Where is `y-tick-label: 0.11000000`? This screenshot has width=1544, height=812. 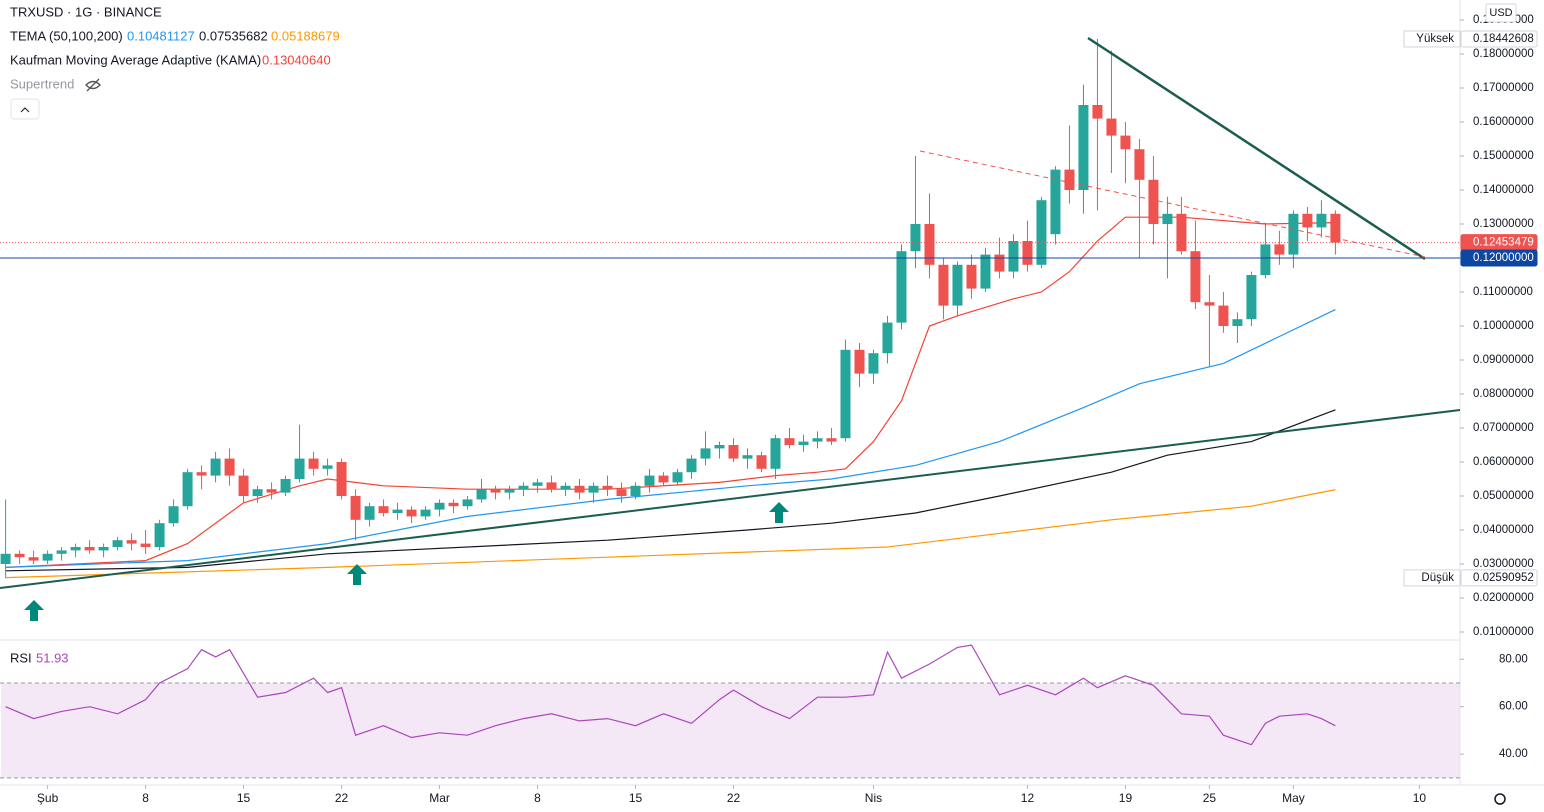 y-tick-label: 0.11000000 is located at coordinates (1503, 292).